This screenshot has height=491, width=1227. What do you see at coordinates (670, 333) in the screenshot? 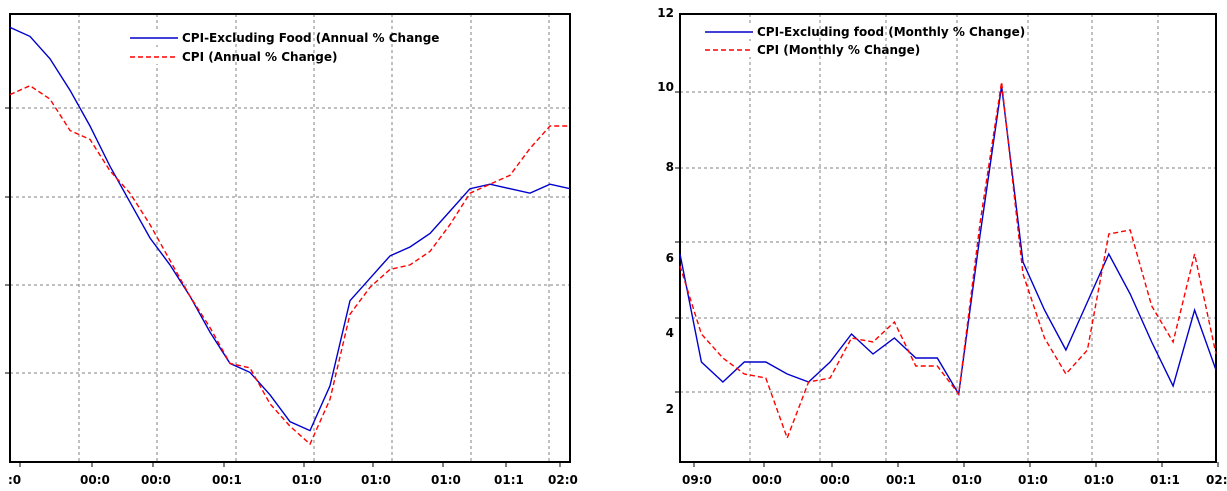
I see `y-tick-label: 4` at bounding box center [670, 333].